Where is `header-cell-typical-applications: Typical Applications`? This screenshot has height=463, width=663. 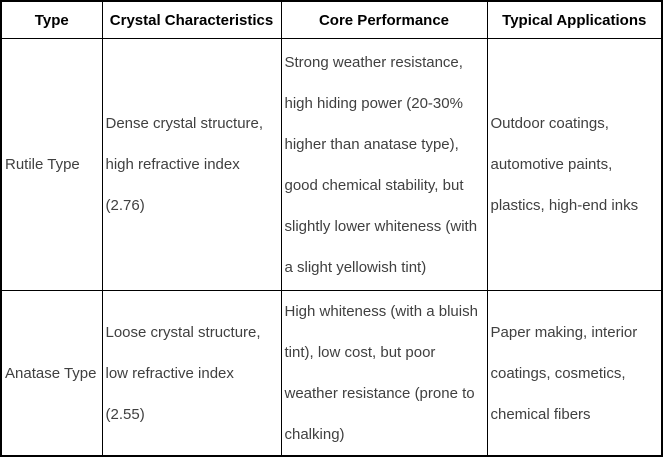
header-cell-typical-applications: Typical Applications is located at coordinates (574, 19).